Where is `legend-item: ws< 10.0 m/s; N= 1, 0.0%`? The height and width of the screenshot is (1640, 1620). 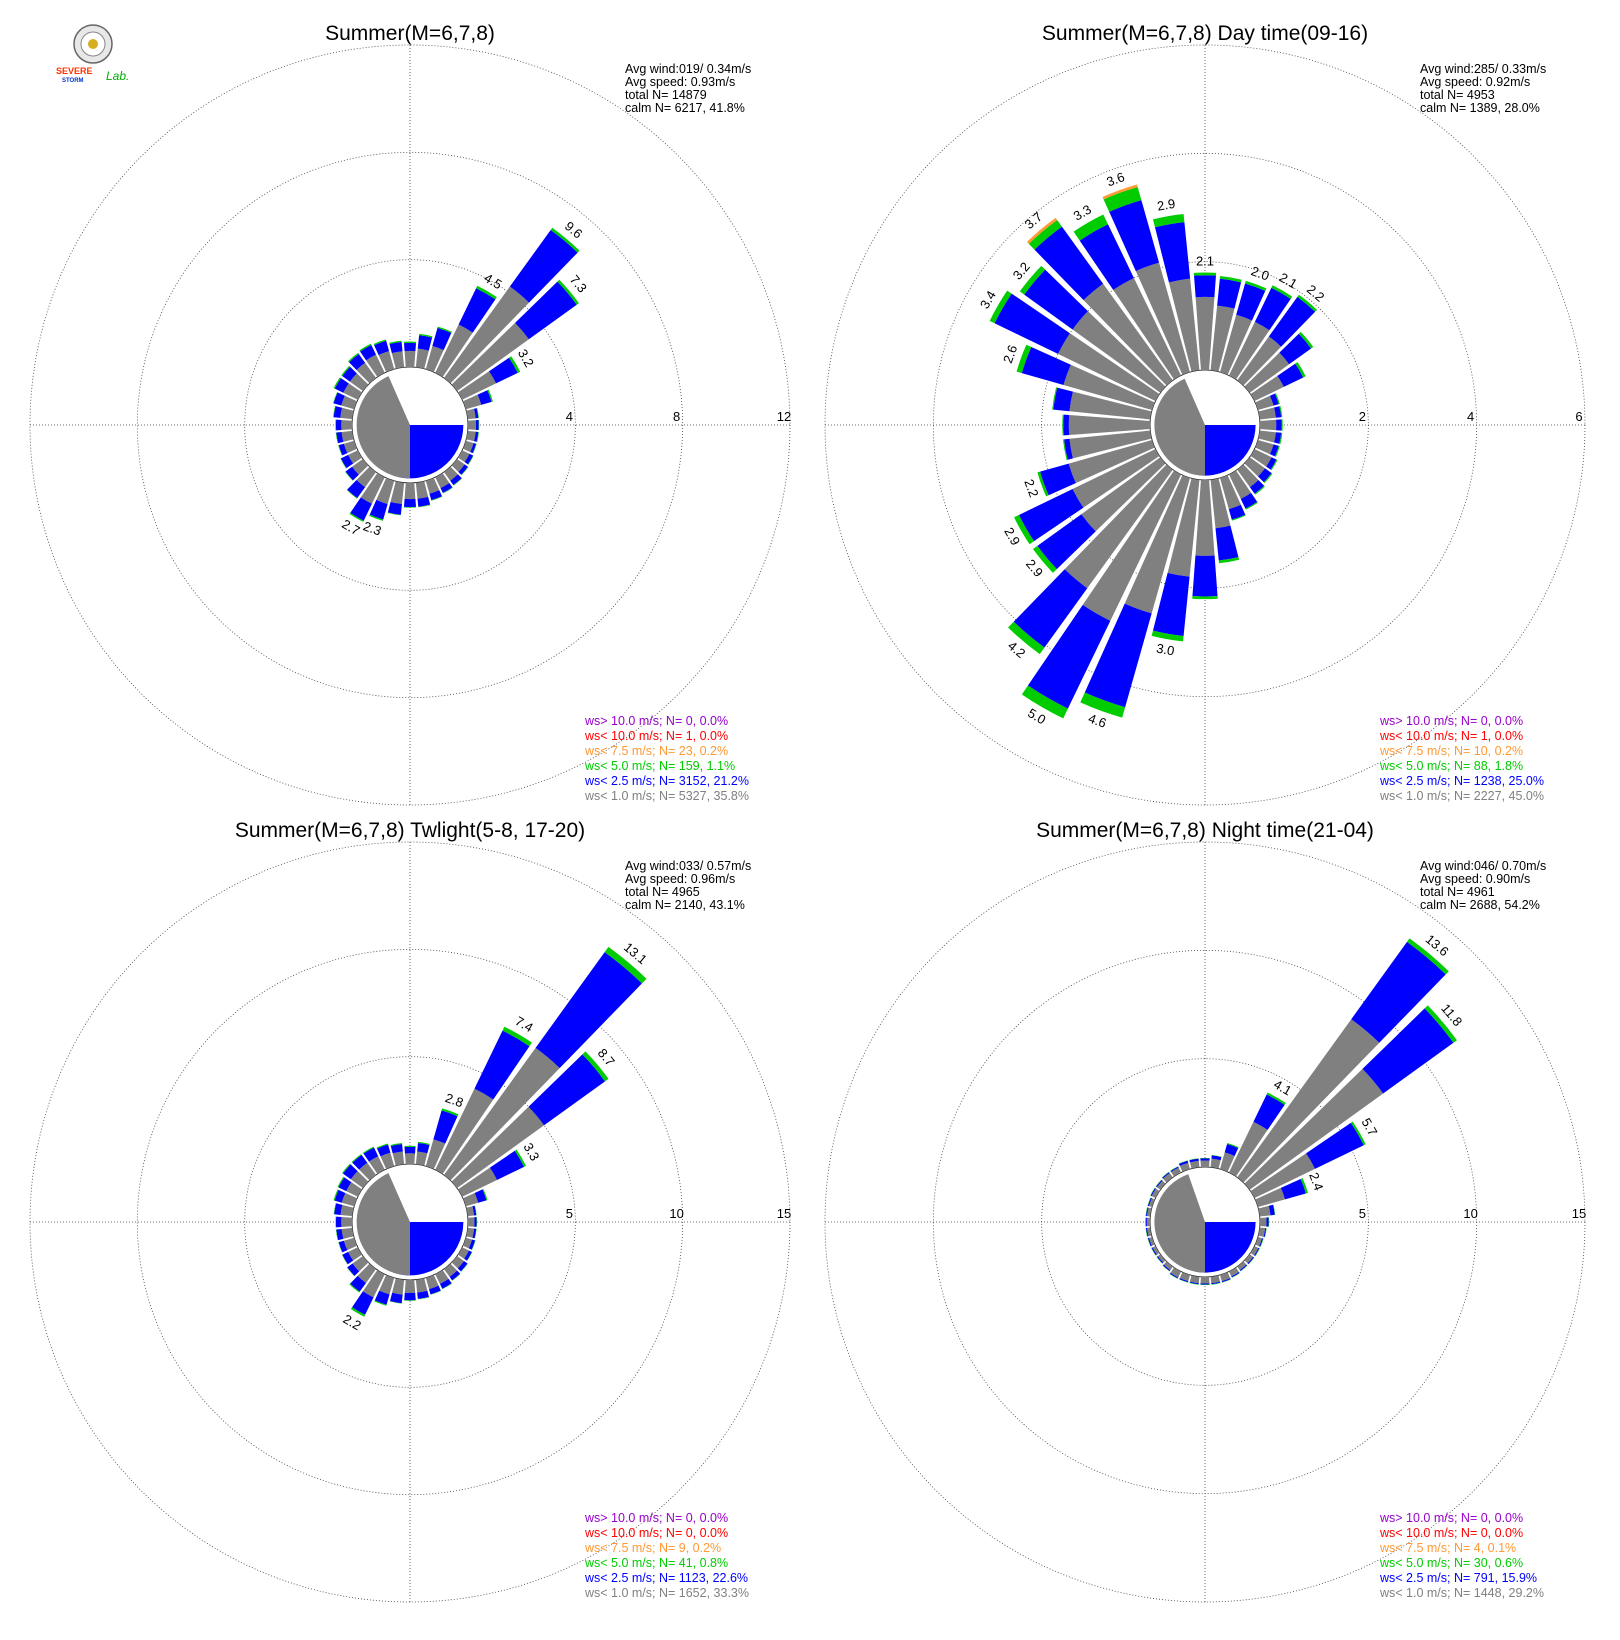 legend-item: ws< 10.0 m/s; N= 1, 0.0% is located at coordinates (1451, 736).